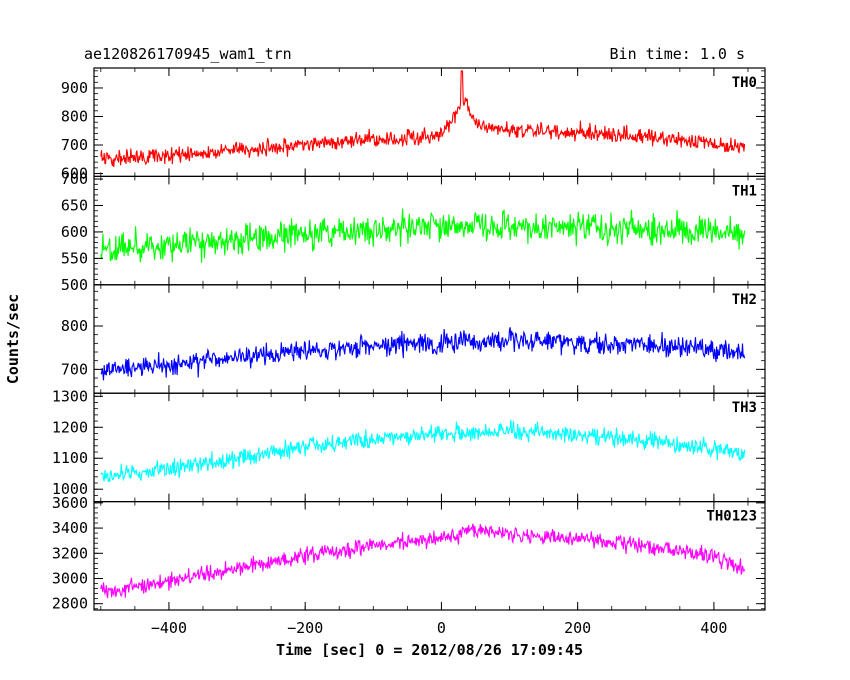 The image size is (850, 680). Describe the element at coordinates (70, 604) in the screenshot. I see `y-tick-label: 2800` at that location.